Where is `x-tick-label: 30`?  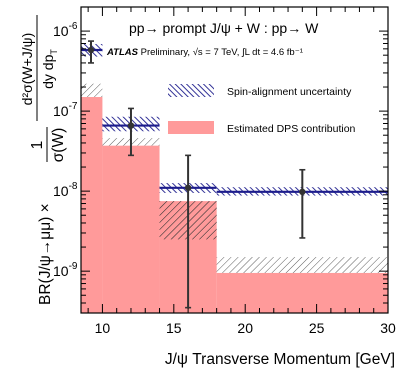
x-tick-label: 30 is located at coordinates (388, 328).